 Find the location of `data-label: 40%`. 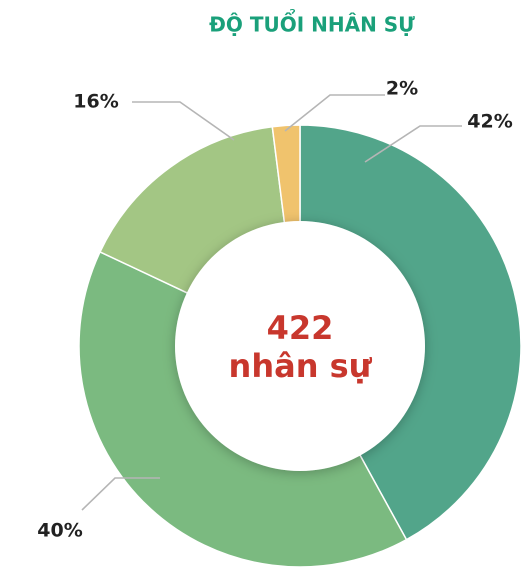

data-label: 40% is located at coordinates (59, 531).